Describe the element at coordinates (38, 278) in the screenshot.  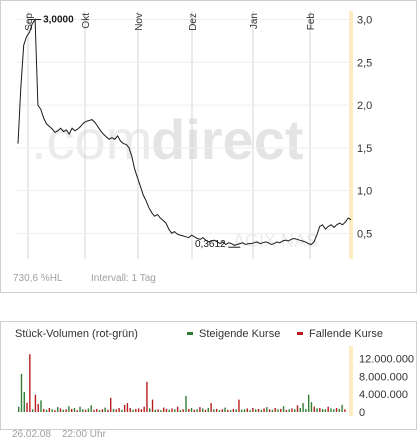
I see `hl-percent: 730,6 %HL` at that location.